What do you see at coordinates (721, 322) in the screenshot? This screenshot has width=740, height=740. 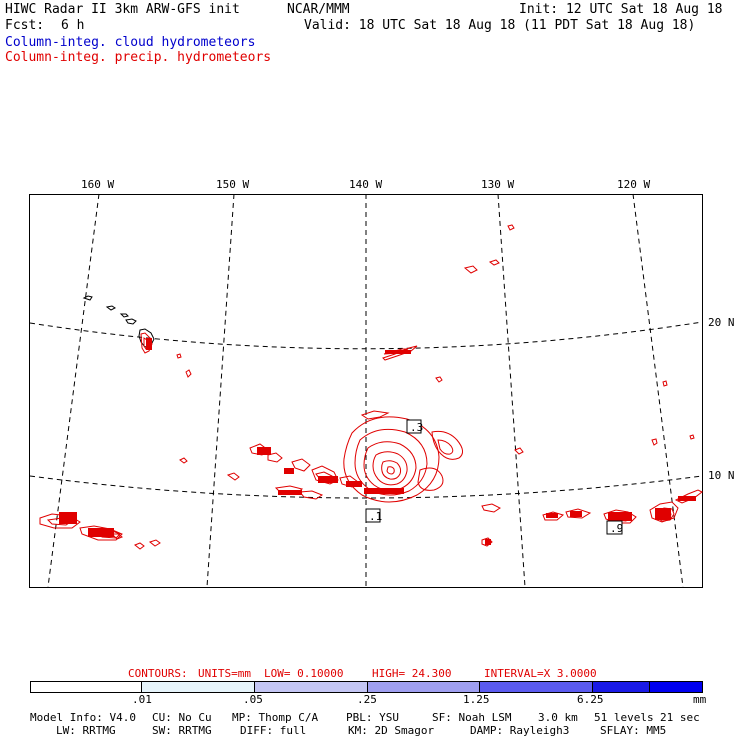 I see `lat-label-20n: 20 N` at bounding box center [721, 322].